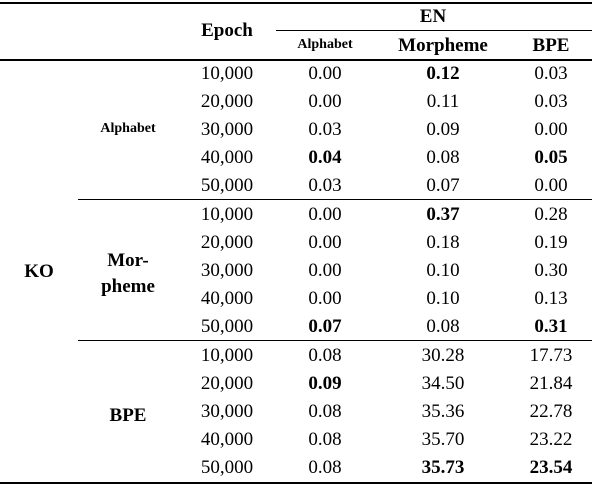  Describe the element at coordinates (551, 270) in the screenshot. I see `table-cell-bpe: 0.30` at that location.